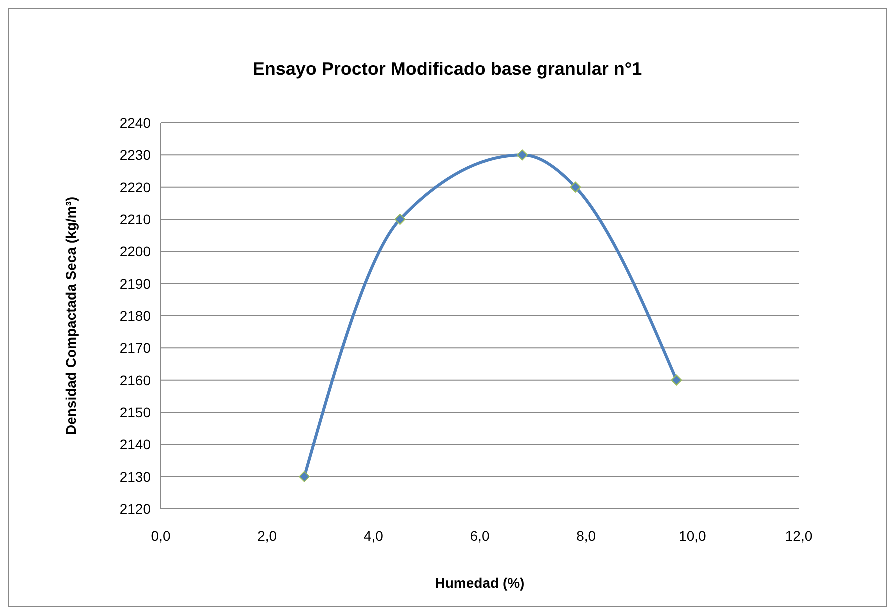  What do you see at coordinates (136, 508) in the screenshot?
I see `y-tick-label: 2120` at bounding box center [136, 508].